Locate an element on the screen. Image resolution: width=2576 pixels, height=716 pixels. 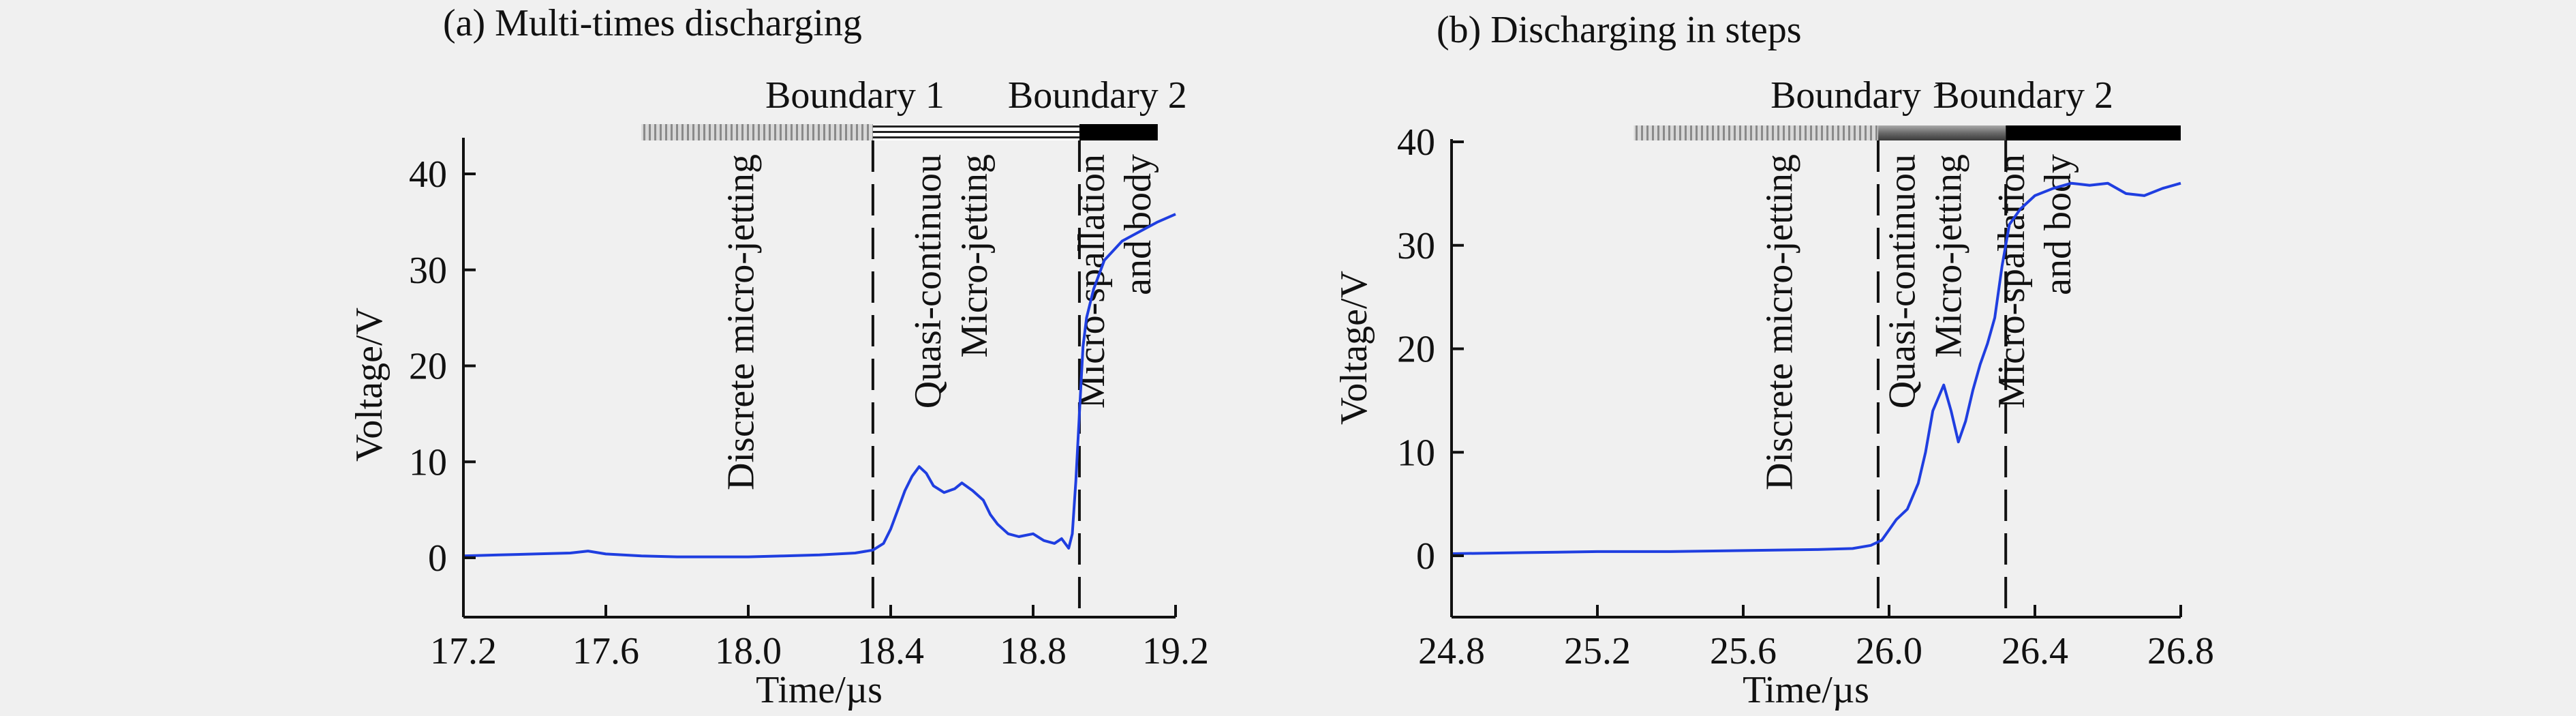
x-tick-label-0: 24.8 is located at coordinates (1451, 651).